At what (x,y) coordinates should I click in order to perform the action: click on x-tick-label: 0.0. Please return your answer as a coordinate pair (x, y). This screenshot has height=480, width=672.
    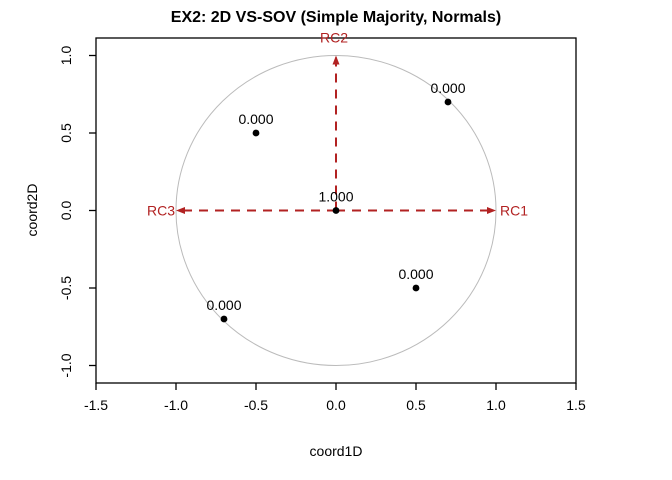
    Looking at the image, I should click on (336, 405).